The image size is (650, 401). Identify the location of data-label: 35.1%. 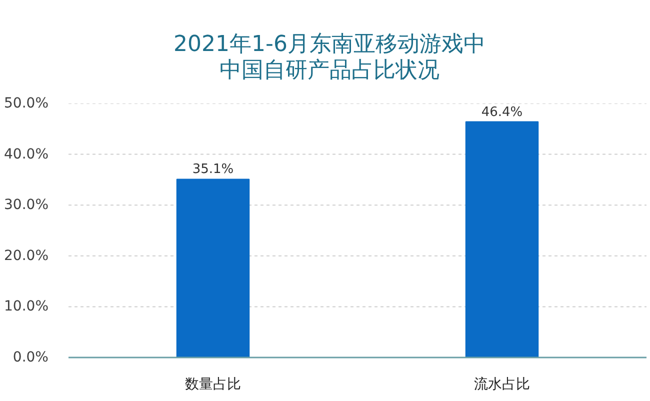
(213, 170).